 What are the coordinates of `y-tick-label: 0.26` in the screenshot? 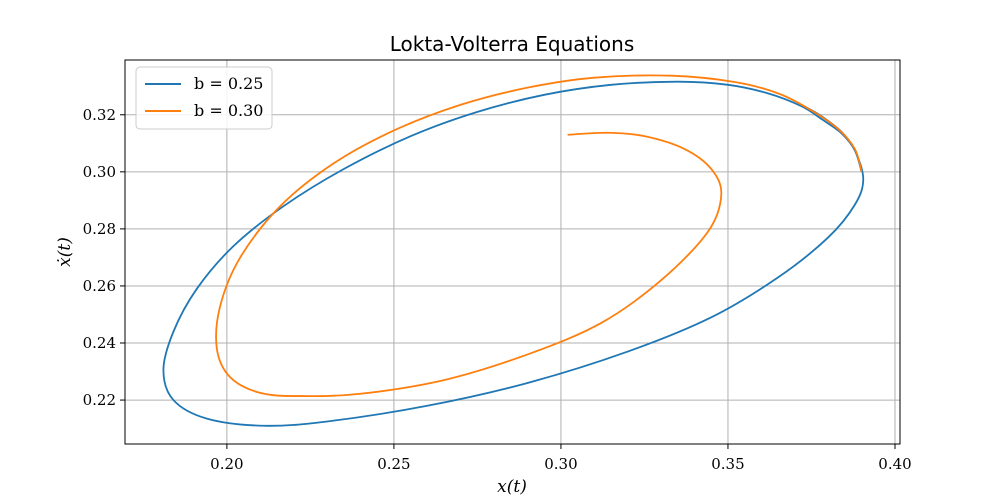 It's located at (99, 286).